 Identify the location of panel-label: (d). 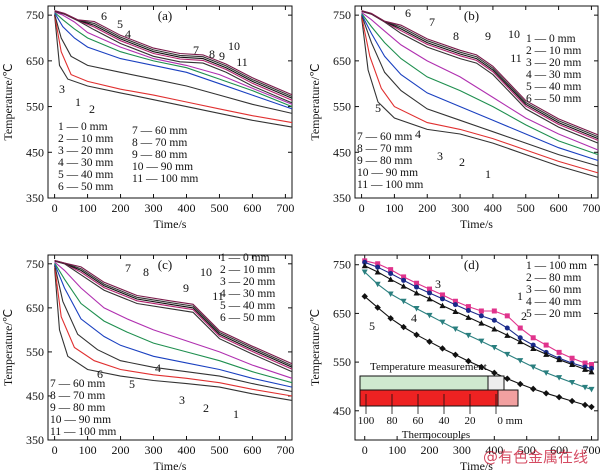
(471, 264).